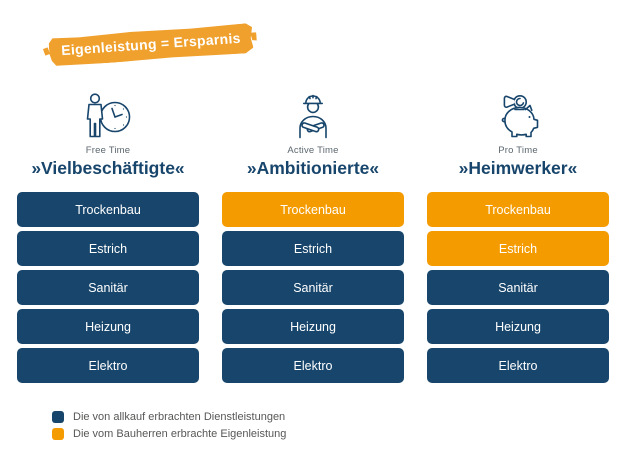 The width and height of the screenshot is (626, 470). I want to click on headline-label: Eigenleistung = Ersparnis, so click(151, 44).